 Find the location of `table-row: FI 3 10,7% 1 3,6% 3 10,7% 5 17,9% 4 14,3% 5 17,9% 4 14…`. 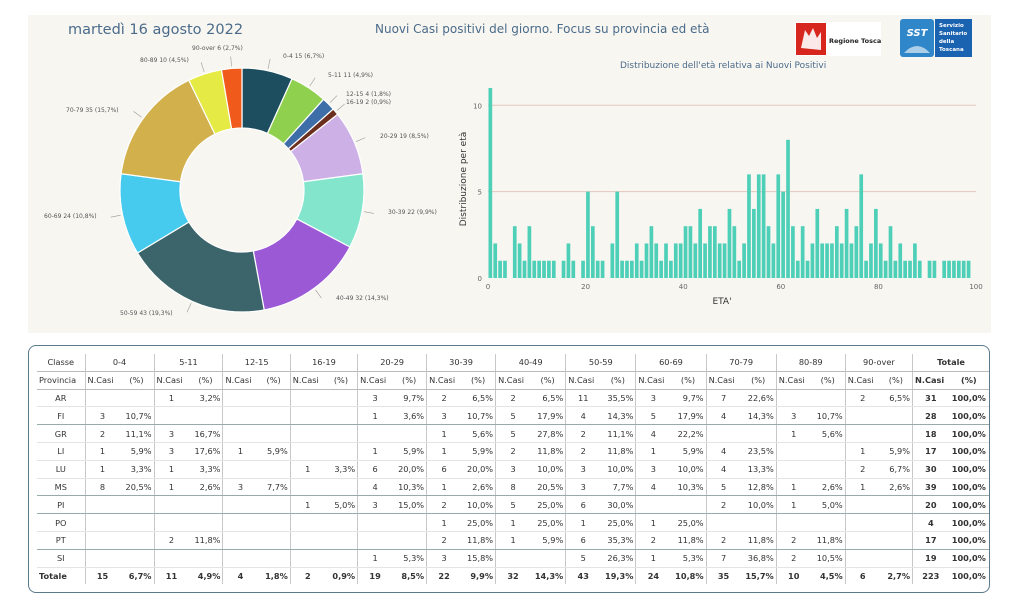

table-row: FI 3 10,7% 1 3,6% 3 10,7% 5 17,9% 4 14,3% 5 17,9% 4 14… is located at coordinates (513, 416).